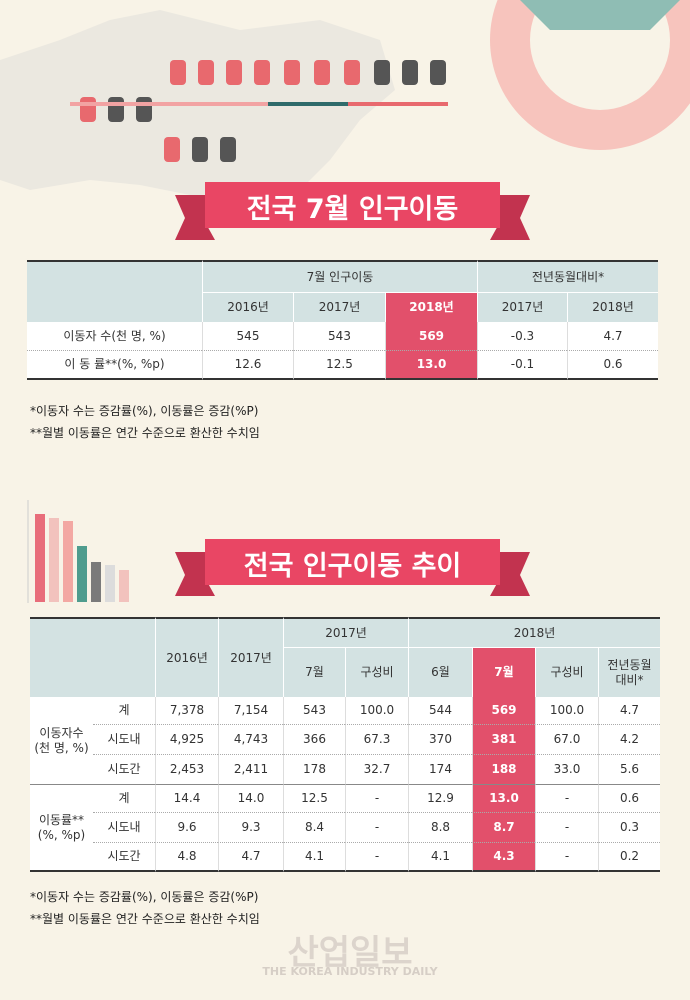 The width and height of the screenshot is (690, 1000). What do you see at coordinates (440, 828) in the screenshot?
I see `cell: 8.8` at bounding box center [440, 828].